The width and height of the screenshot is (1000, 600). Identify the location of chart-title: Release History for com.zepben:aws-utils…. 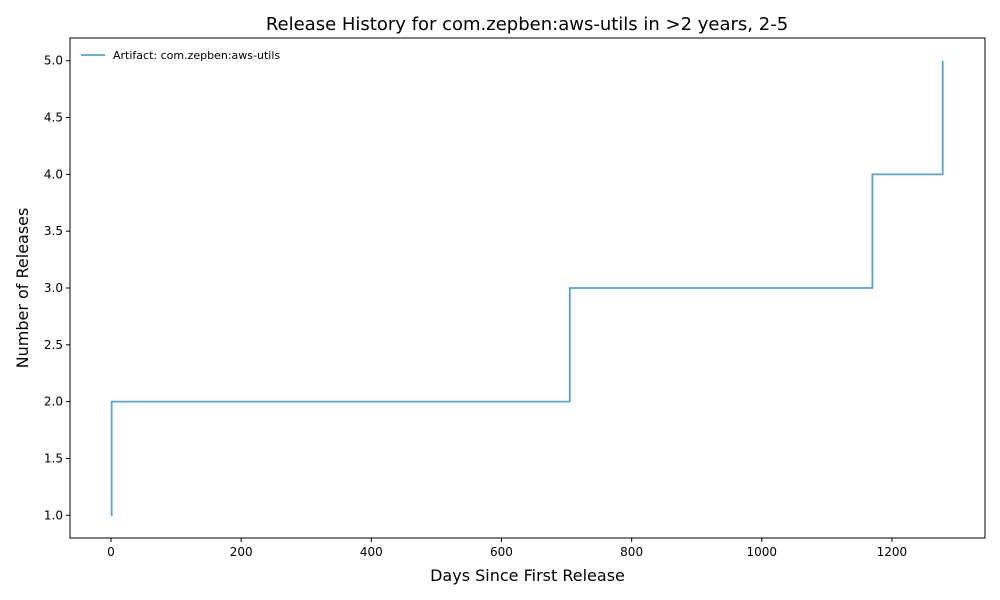
(527, 24).